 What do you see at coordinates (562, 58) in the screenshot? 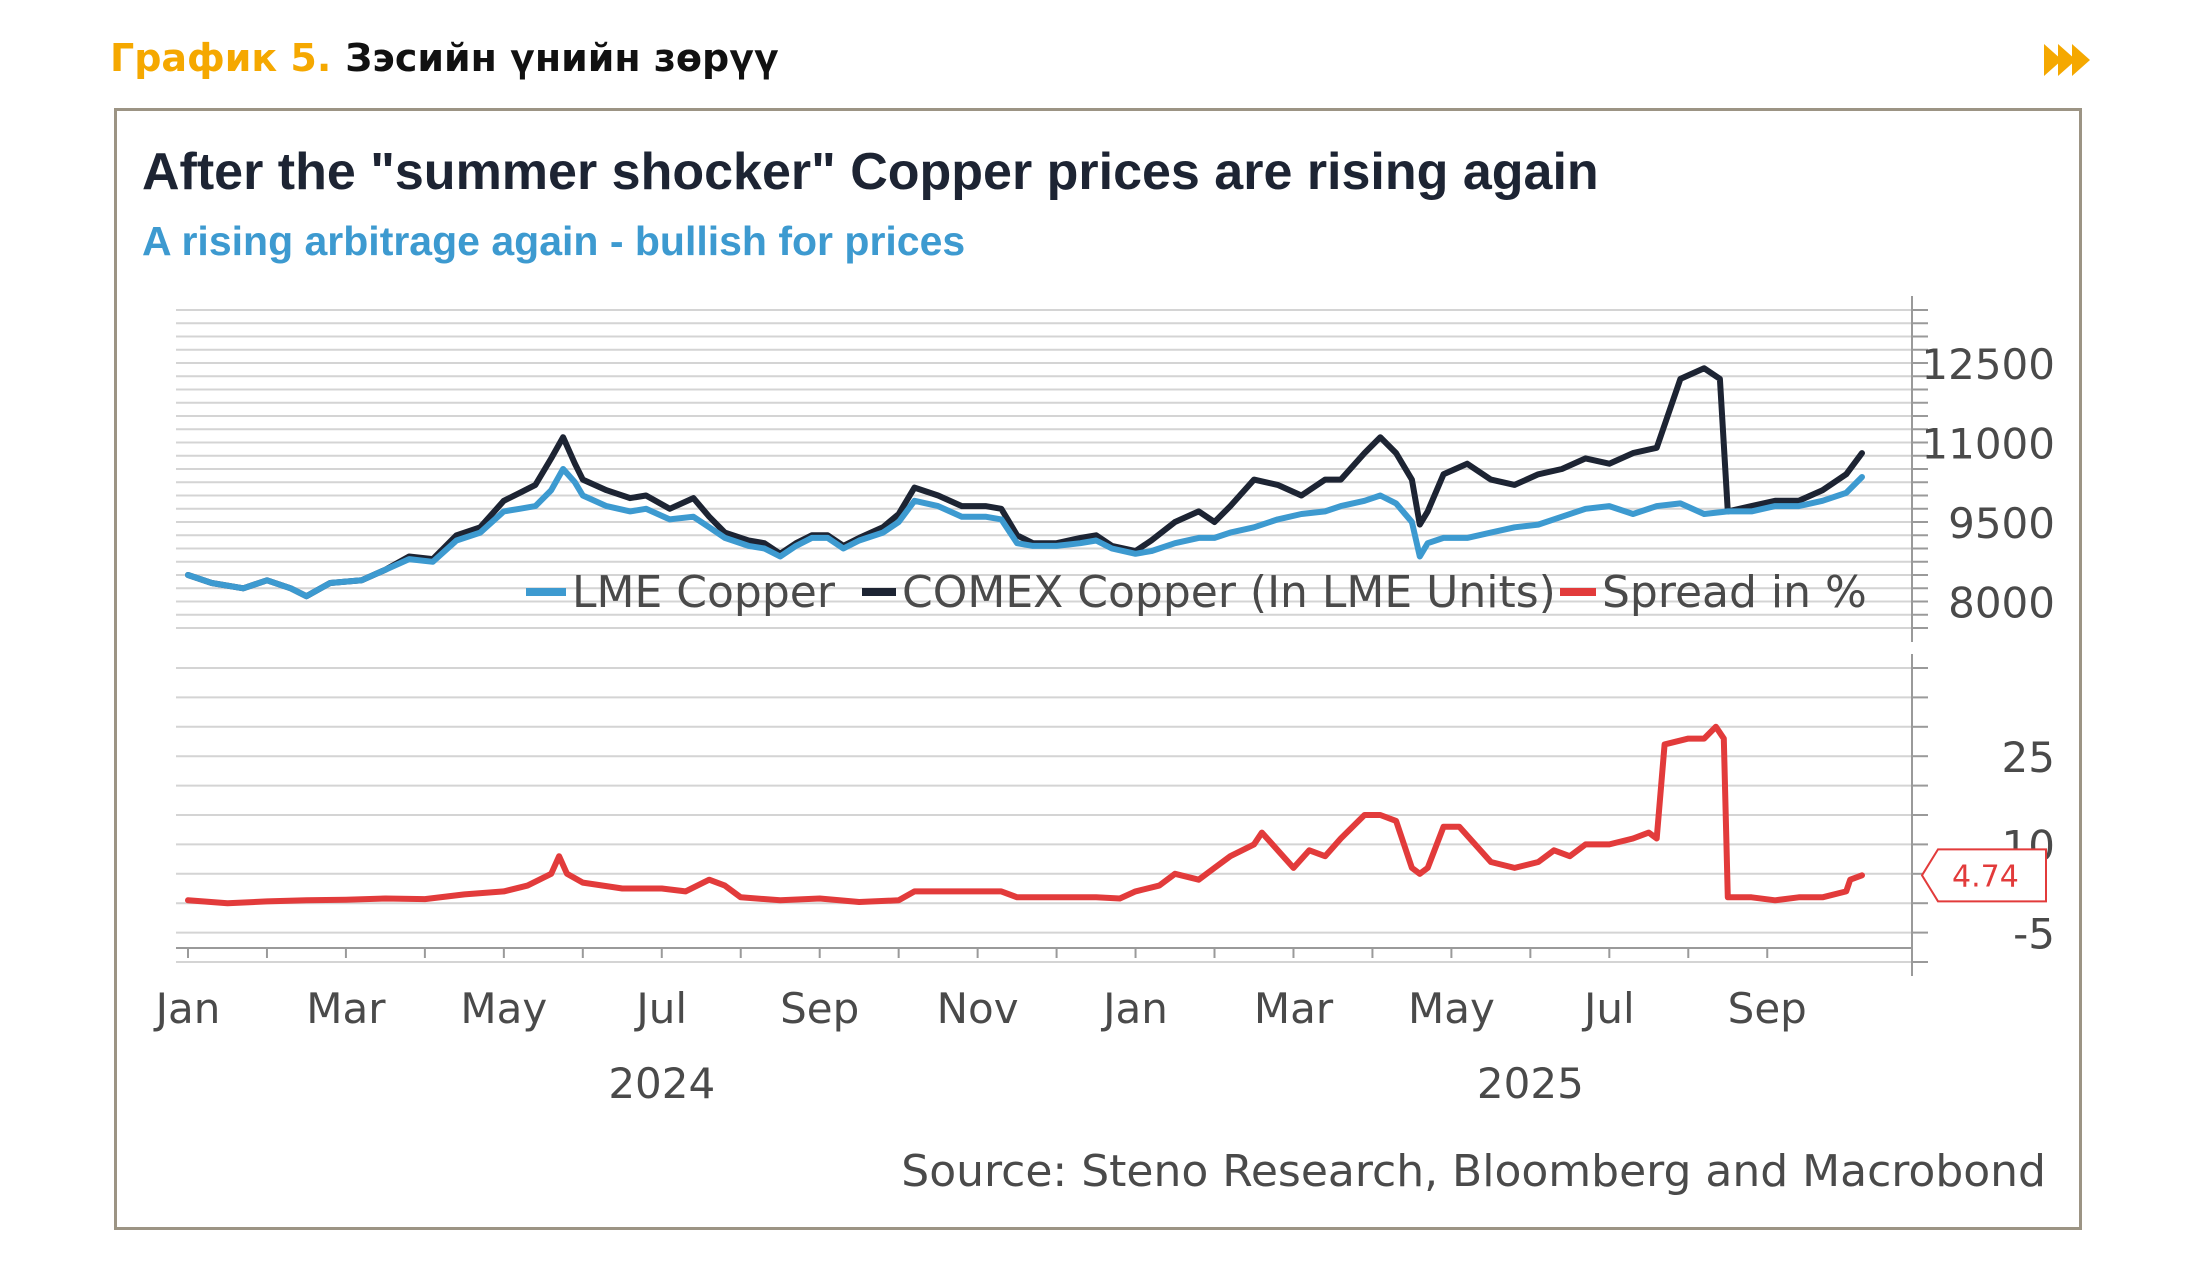
I see `chart-heading: Зэсийн үнийн зөрүү` at bounding box center [562, 58].